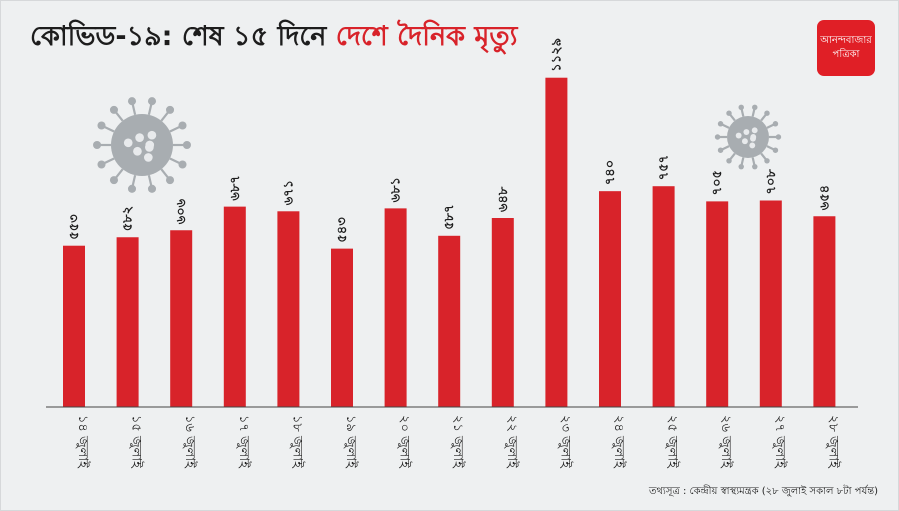  What do you see at coordinates (717, 182) in the screenshot?
I see `value-label: ৭০৫` at bounding box center [717, 182].